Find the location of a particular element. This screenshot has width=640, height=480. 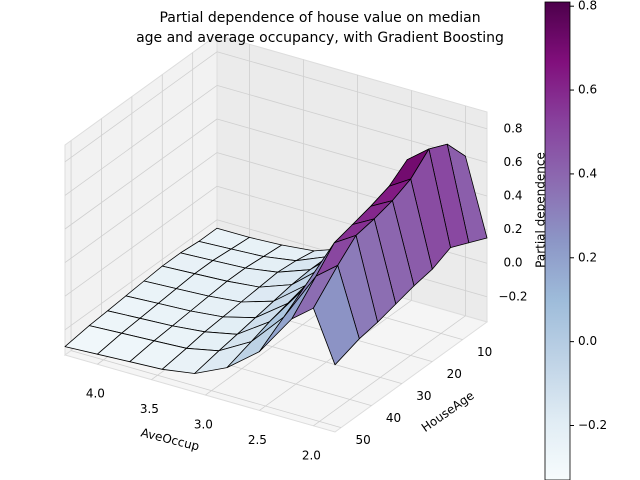

y-tick-label: 10 is located at coordinates (484, 352).